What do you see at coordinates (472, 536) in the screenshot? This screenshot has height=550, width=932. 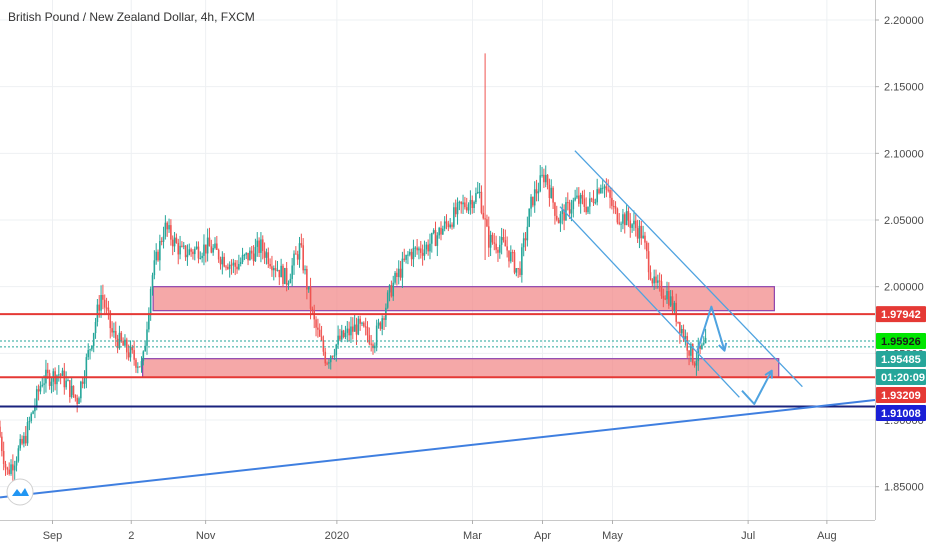 I see `time-tick-label: Mar` at bounding box center [472, 536].